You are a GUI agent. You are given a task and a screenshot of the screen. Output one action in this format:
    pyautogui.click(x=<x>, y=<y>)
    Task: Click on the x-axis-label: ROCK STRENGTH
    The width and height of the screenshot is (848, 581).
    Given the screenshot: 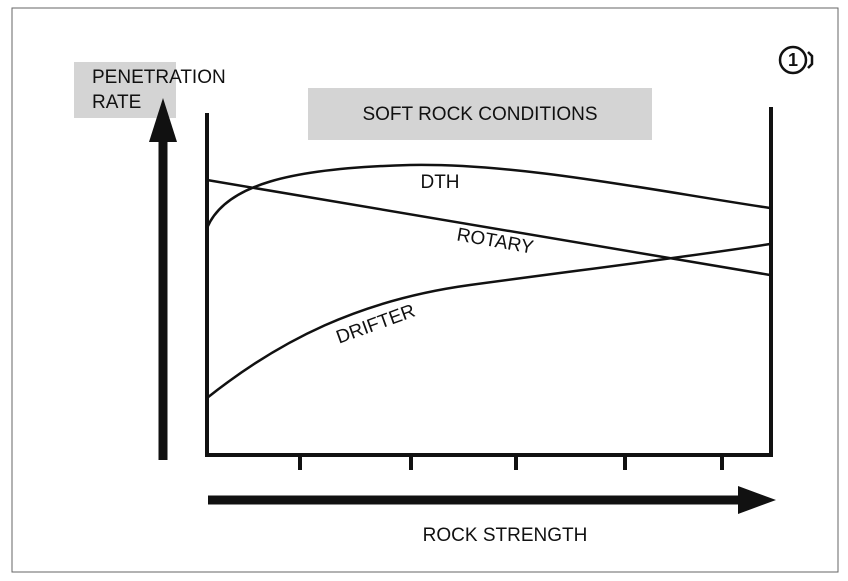 What is the action you would take?
    pyautogui.click(x=505, y=535)
    